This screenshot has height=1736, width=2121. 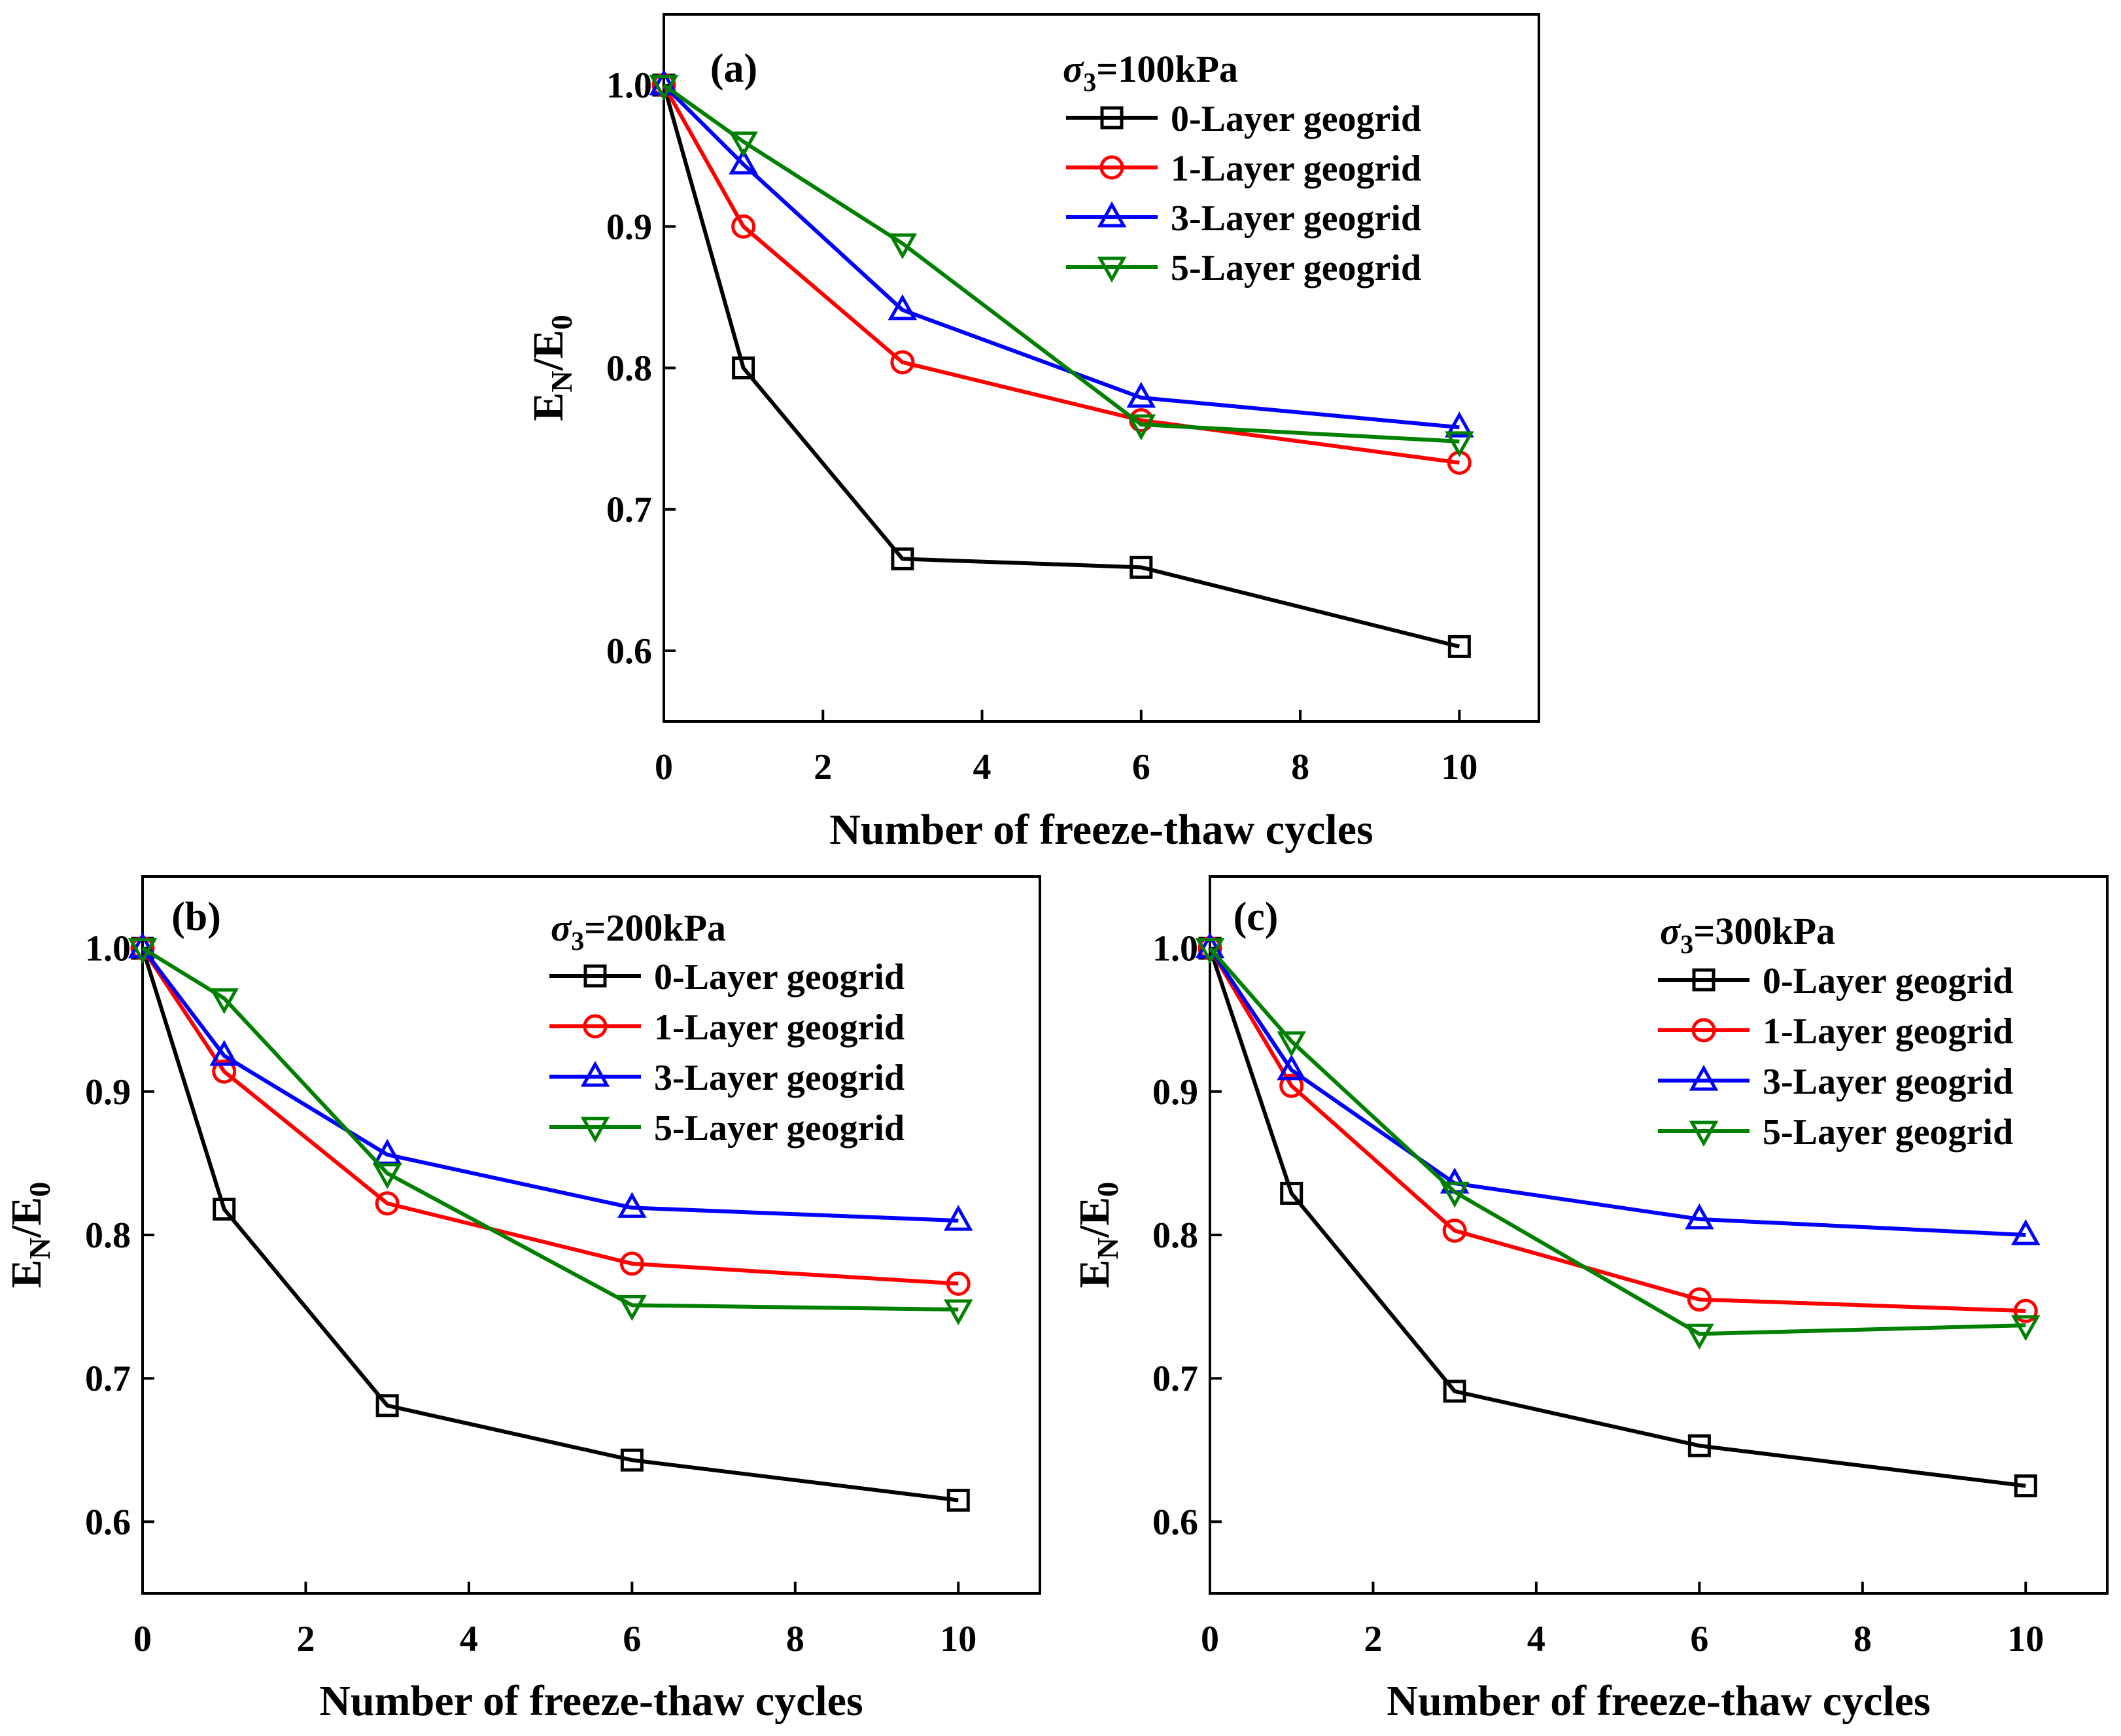 I want to click on legend-entry: 3-Layer geogrid, so click(x=727, y=1078).